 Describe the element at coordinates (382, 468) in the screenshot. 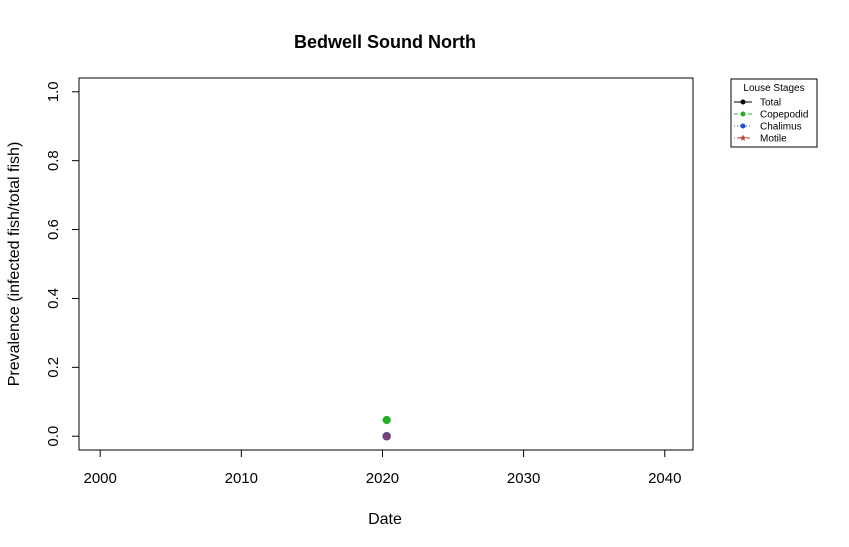

I see `x-axis: 2000 2010 2020 2030 2040` at that location.